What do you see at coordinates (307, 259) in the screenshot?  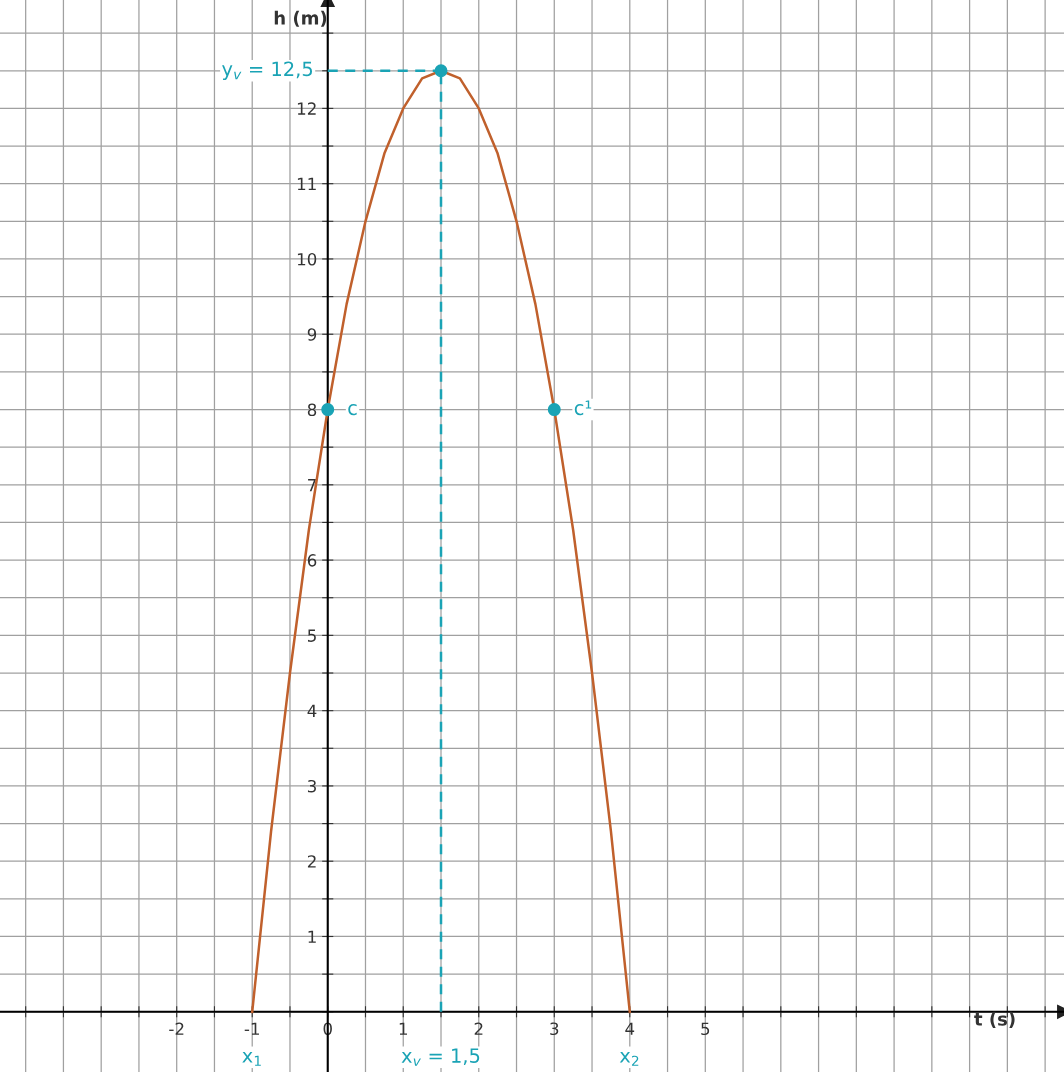 I see `y-tick-label: 10` at bounding box center [307, 259].